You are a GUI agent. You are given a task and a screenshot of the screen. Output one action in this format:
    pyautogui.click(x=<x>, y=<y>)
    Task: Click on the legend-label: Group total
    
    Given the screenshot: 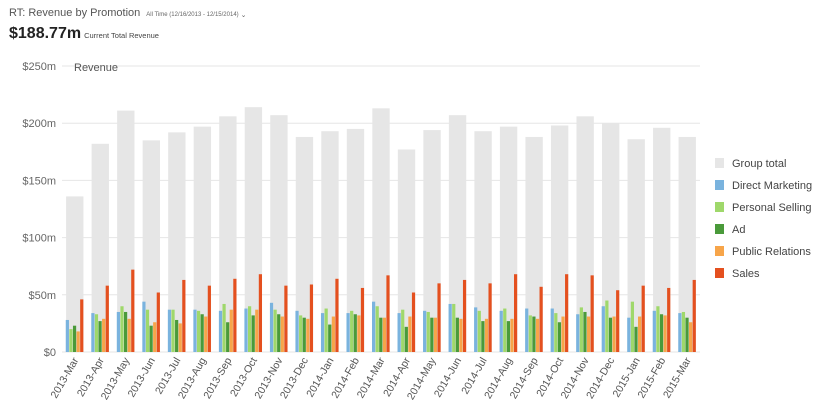 What is the action you would take?
    pyautogui.click(x=759, y=164)
    